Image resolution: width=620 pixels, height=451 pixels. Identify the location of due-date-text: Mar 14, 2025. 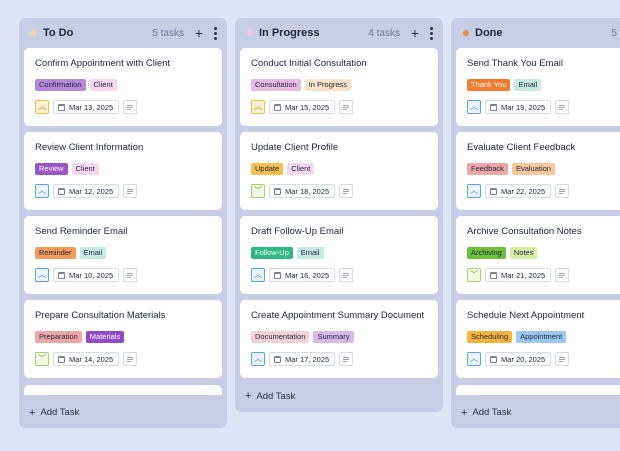
(91, 359).